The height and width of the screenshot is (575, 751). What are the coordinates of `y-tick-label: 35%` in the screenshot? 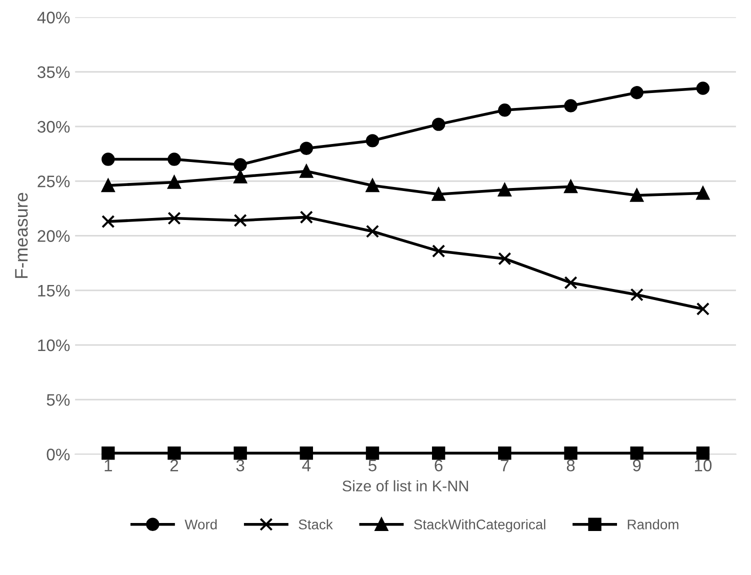 It's located at (54, 72).